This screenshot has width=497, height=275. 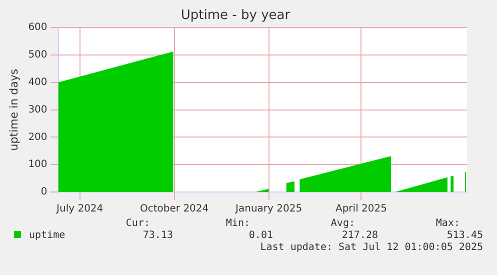 What do you see at coordinates (464, 235) in the screenshot?
I see `text: 513.45` at bounding box center [464, 235].